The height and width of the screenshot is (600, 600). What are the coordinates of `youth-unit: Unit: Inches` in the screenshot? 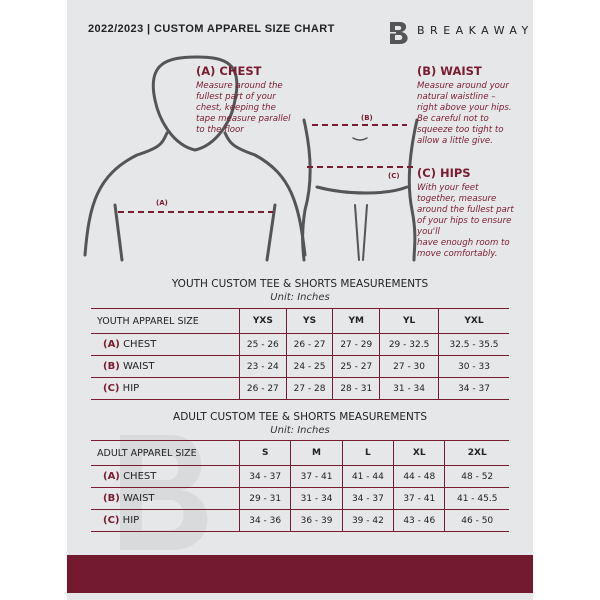 It's located at (300, 297).